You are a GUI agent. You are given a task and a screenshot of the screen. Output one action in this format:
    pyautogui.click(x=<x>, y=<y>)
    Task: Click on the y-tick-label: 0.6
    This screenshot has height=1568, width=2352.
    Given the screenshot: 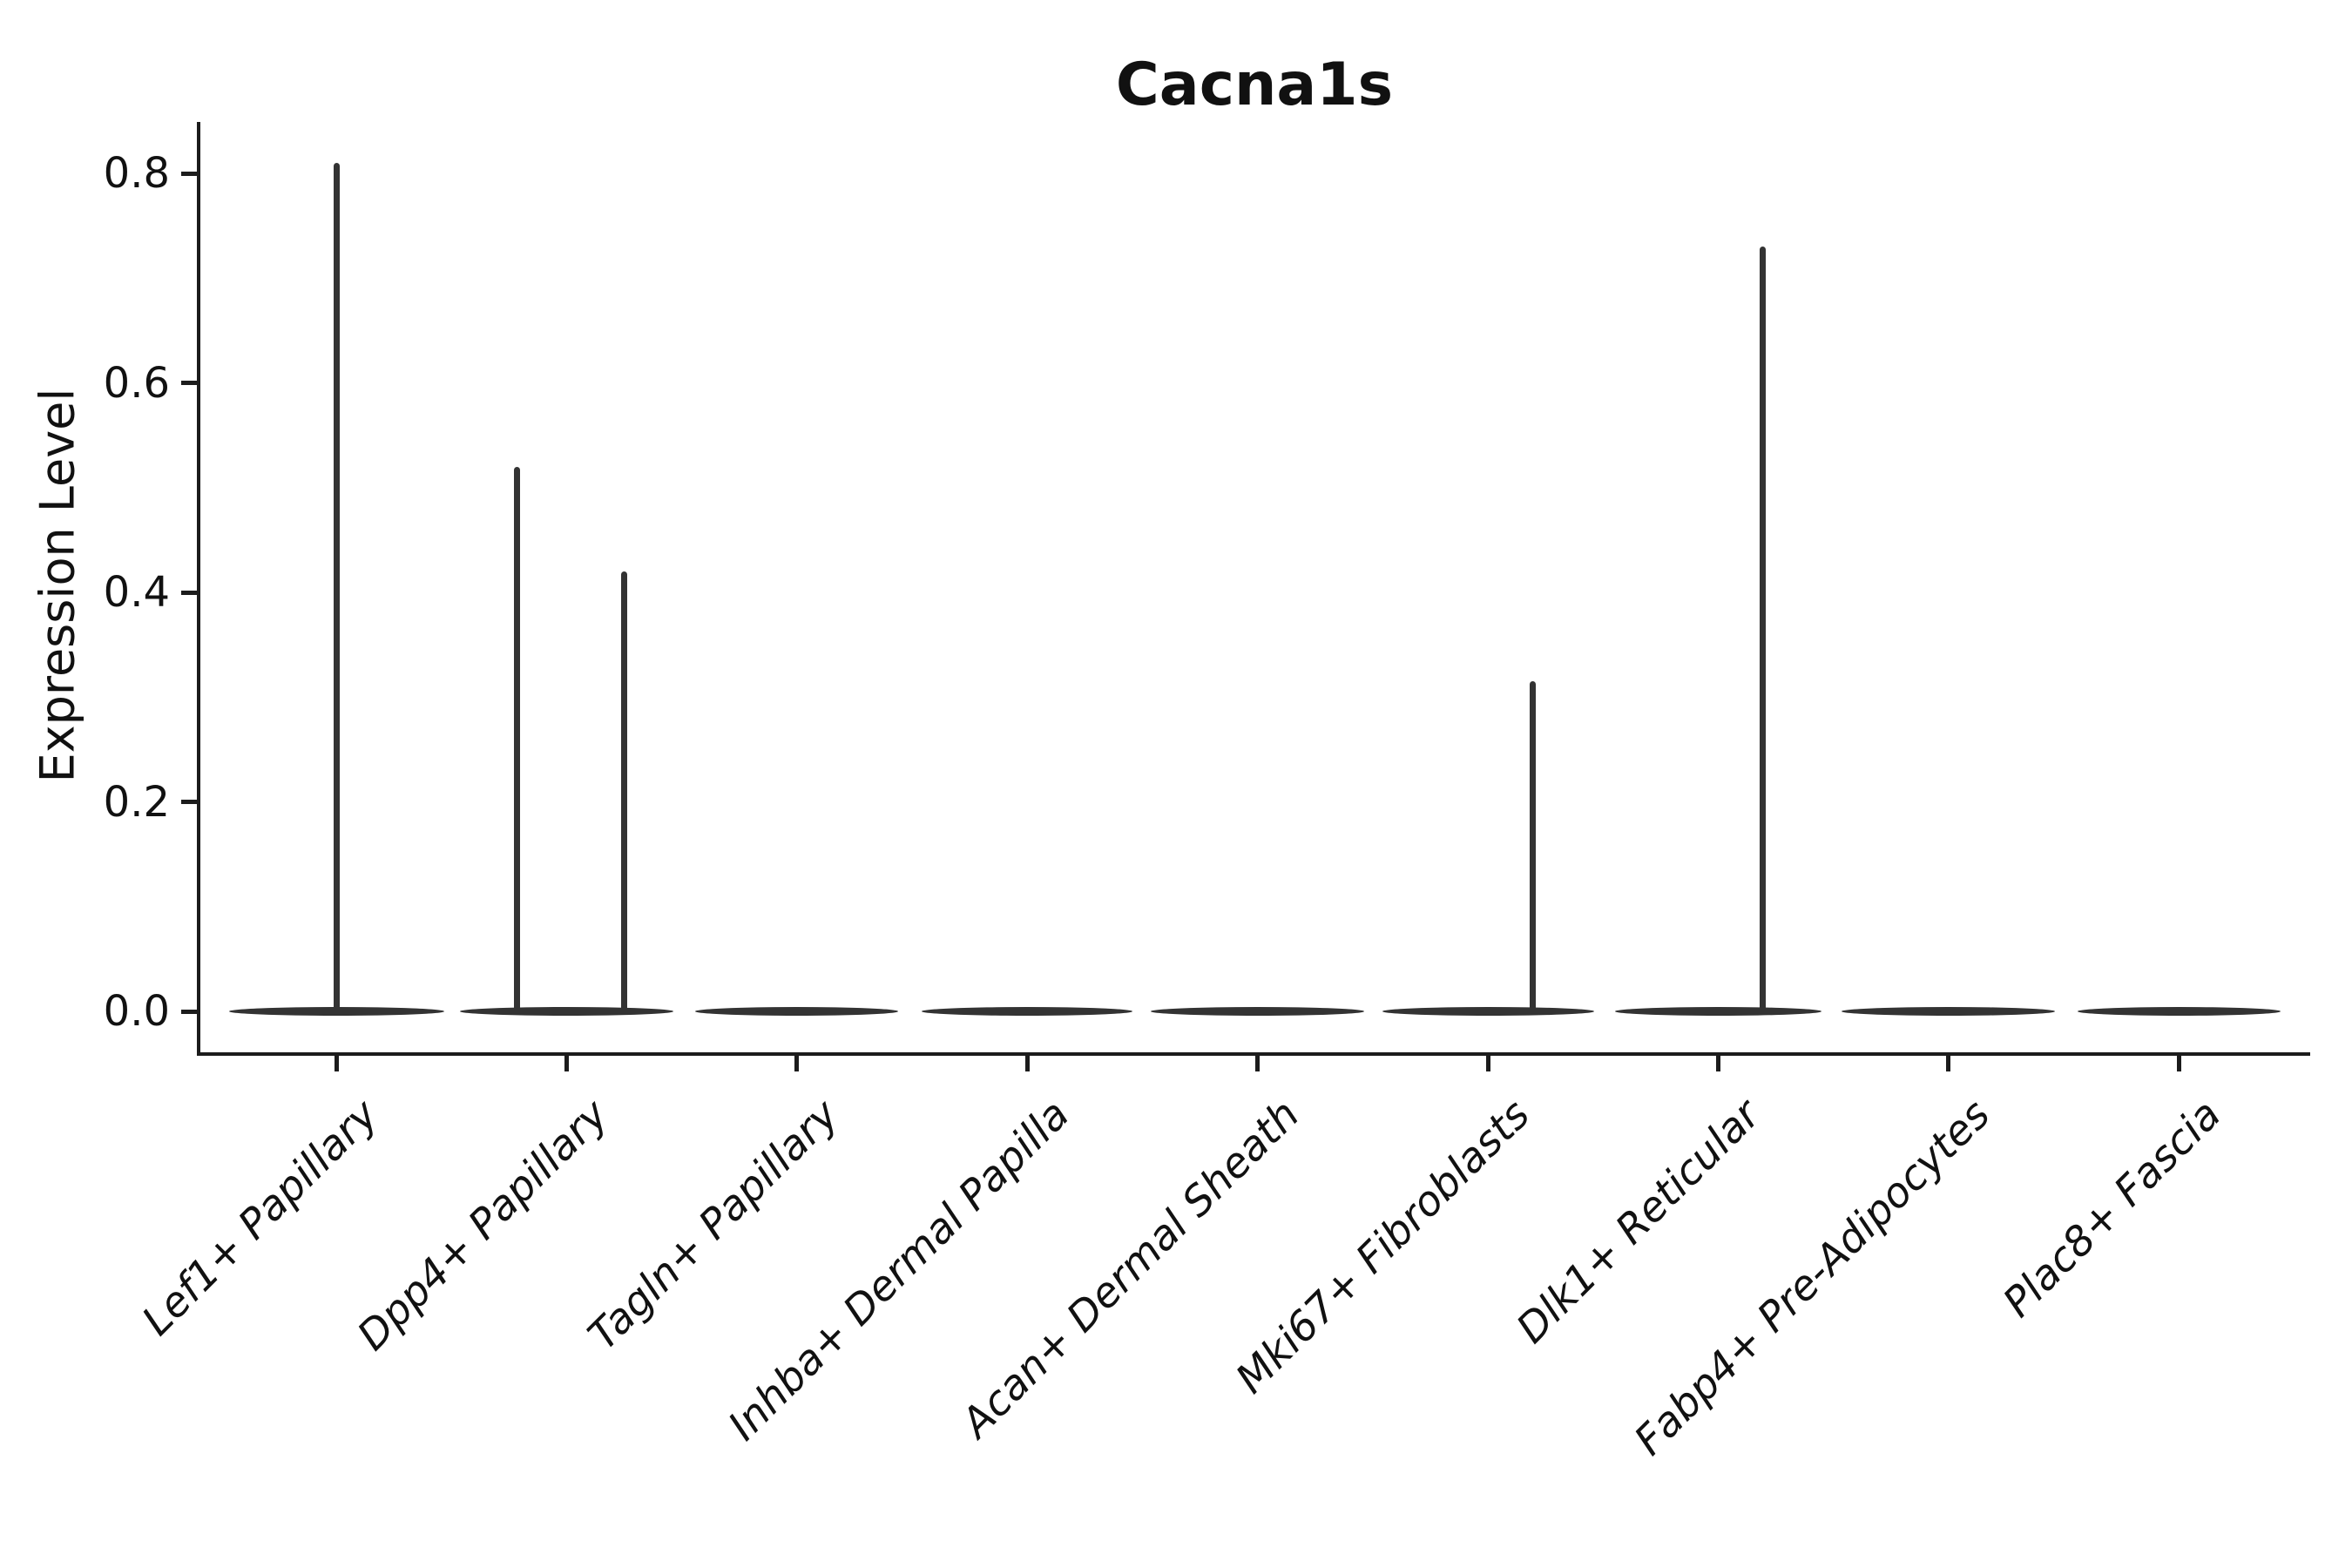 What is the action you would take?
    pyautogui.click(x=136, y=383)
    